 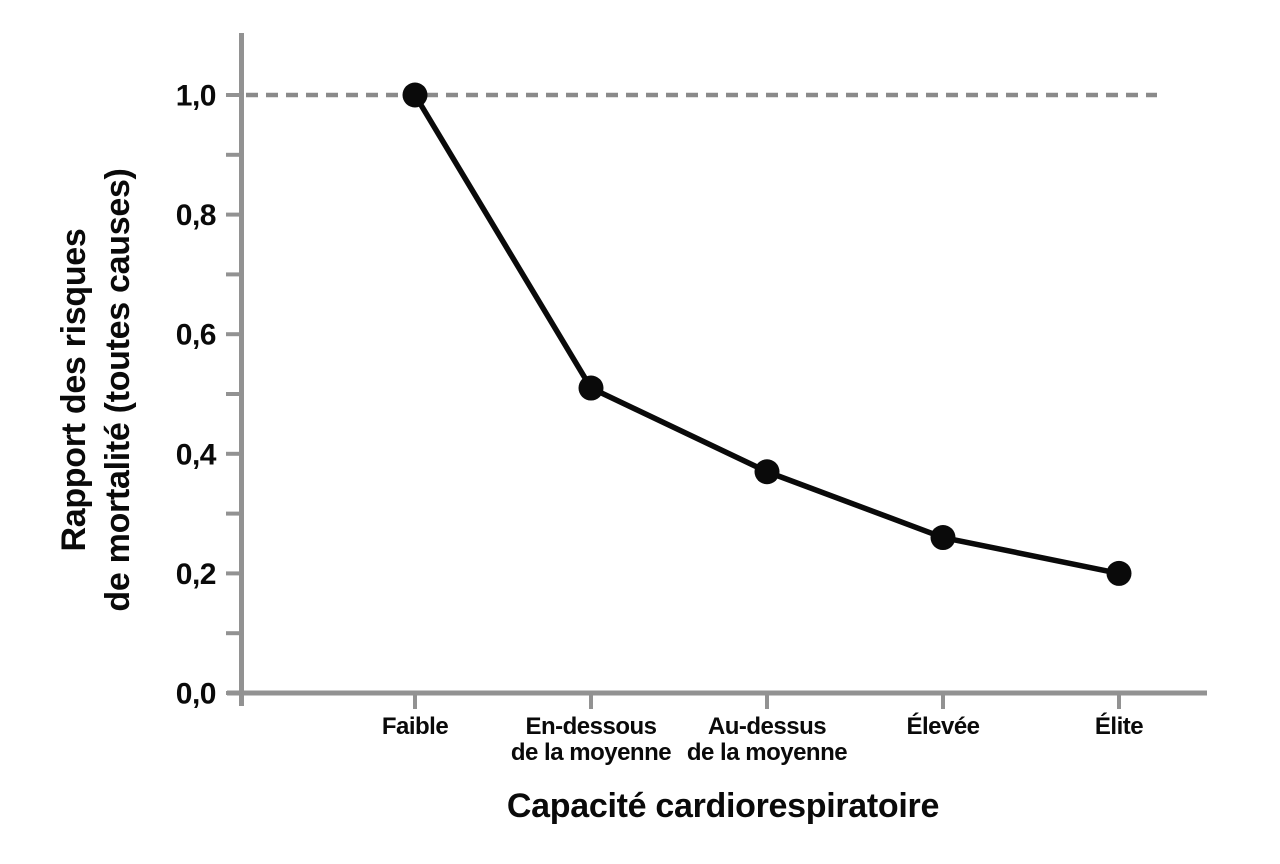 What do you see at coordinates (196, 574) in the screenshot?
I see `y-axis-tick-label: 0,2` at bounding box center [196, 574].